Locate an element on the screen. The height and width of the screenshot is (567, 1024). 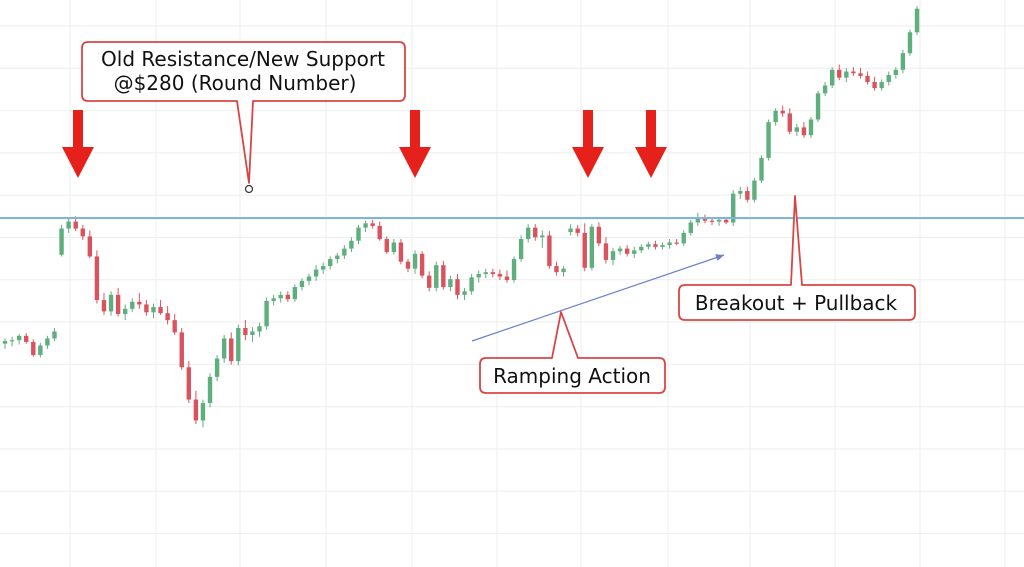
trend-arrowhead is located at coordinates (719, 257).